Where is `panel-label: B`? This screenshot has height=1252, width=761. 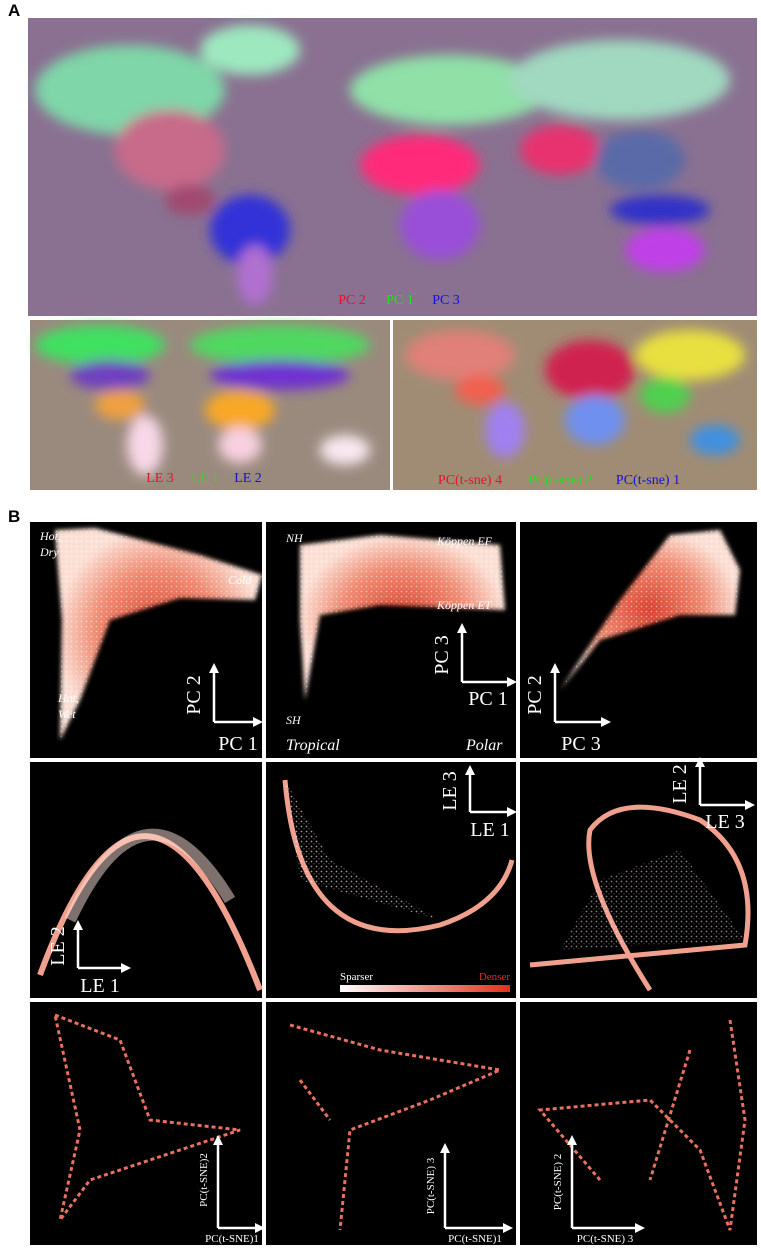
panel-label: B is located at coordinates (14, 516).